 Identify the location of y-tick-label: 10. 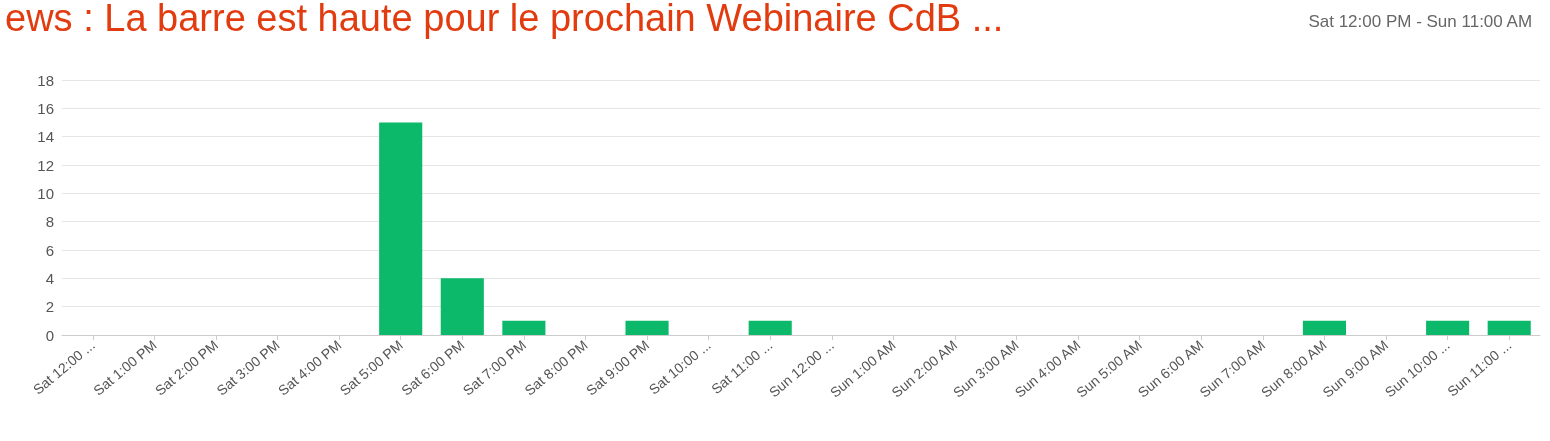
(45, 193).